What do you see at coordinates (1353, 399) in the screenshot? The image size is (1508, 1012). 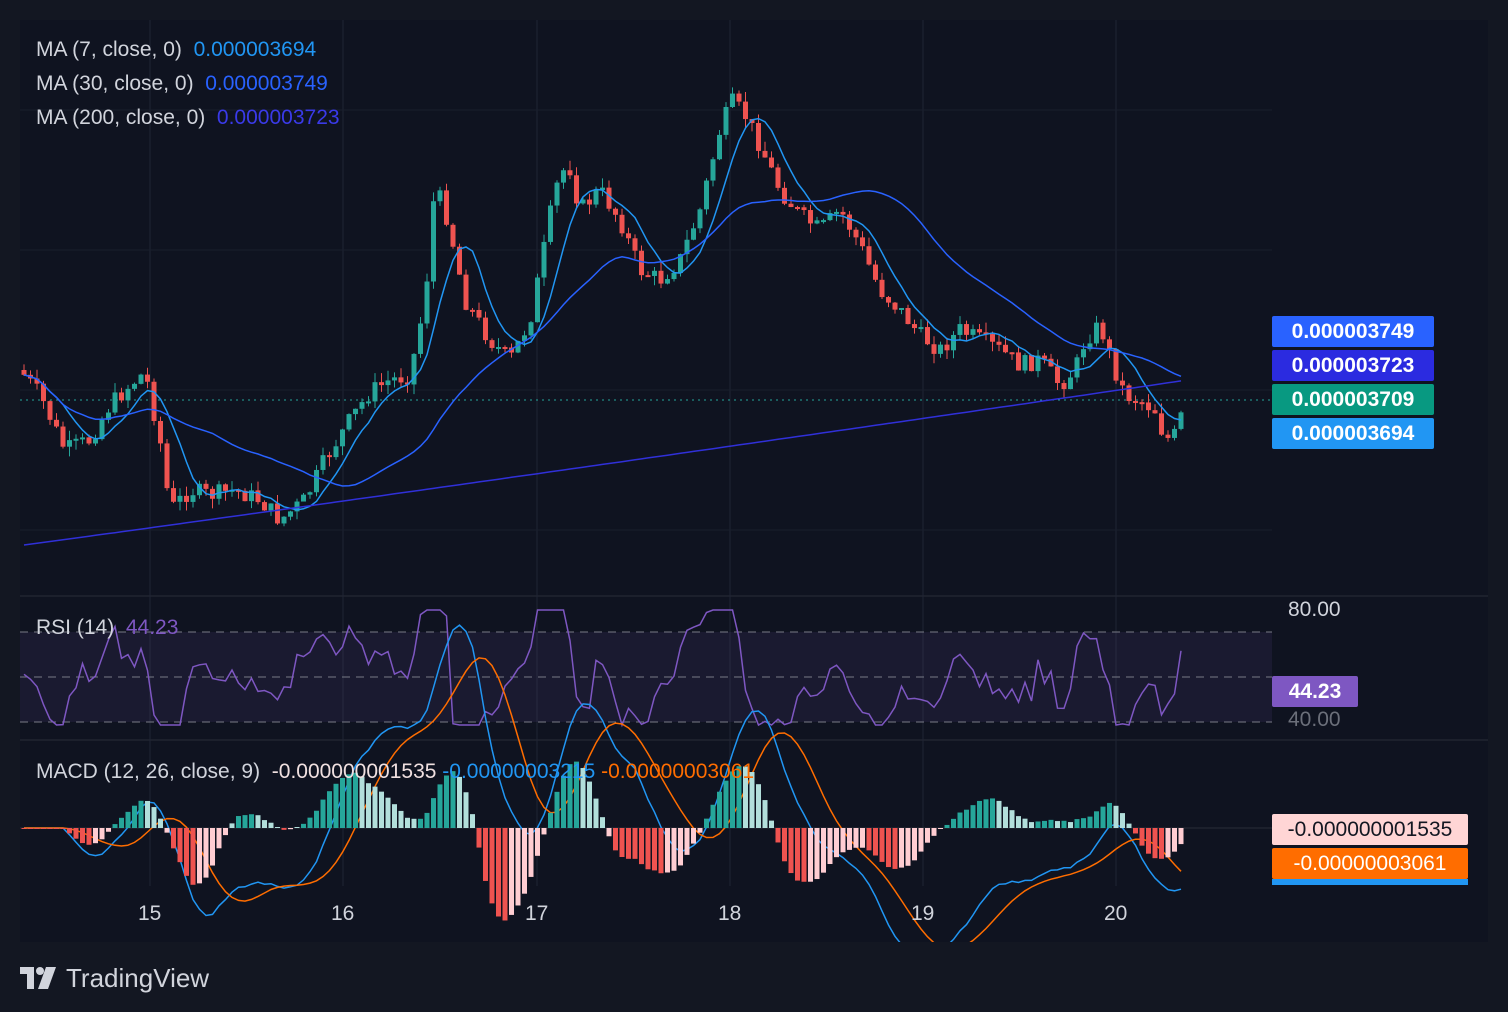 I see `price-badge-last: 0.000003709` at bounding box center [1353, 399].